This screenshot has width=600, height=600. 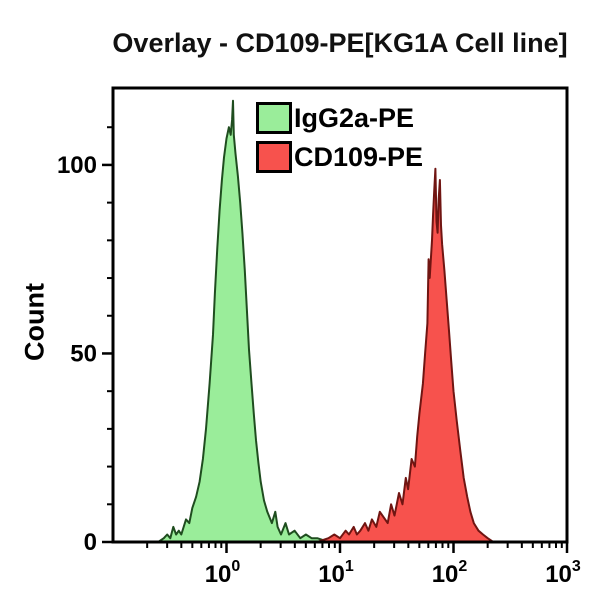 I want to click on legend: IgG2a-PE CD109-PE, so click(x=339, y=137).